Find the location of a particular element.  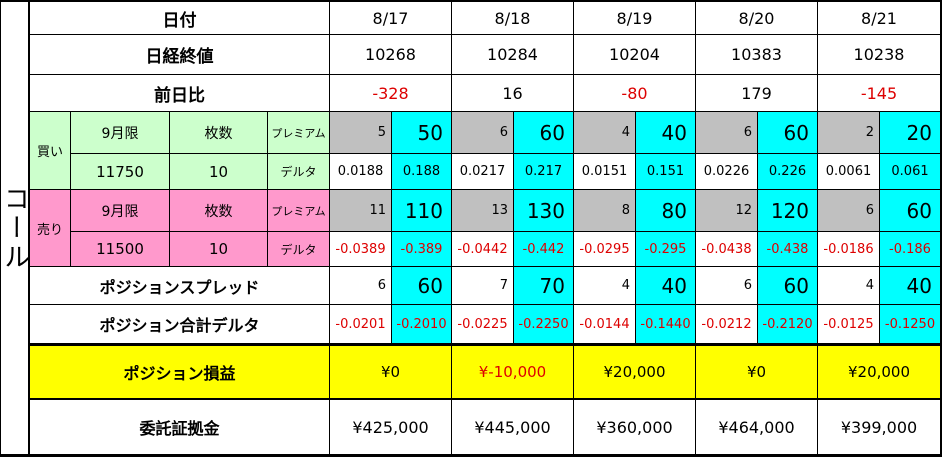

total-delta-x10-cell: -0.2120 is located at coordinates (788, 324).